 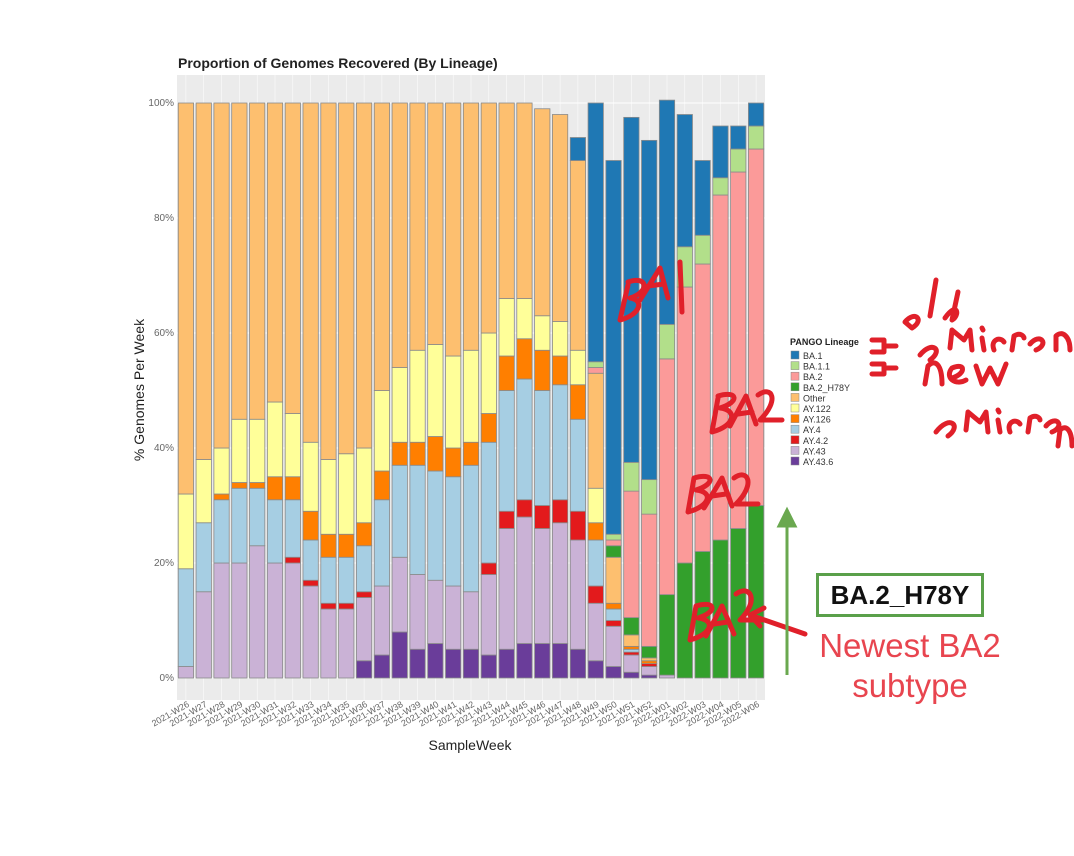 What do you see at coordinates (900, 595) in the screenshot?
I see `callout-box: BA.2_H78Y` at bounding box center [900, 595].